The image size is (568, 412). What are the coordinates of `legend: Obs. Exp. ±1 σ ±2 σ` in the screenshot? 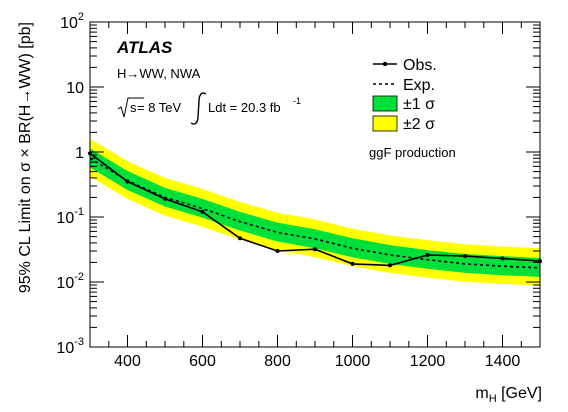 It's located at (404, 95).